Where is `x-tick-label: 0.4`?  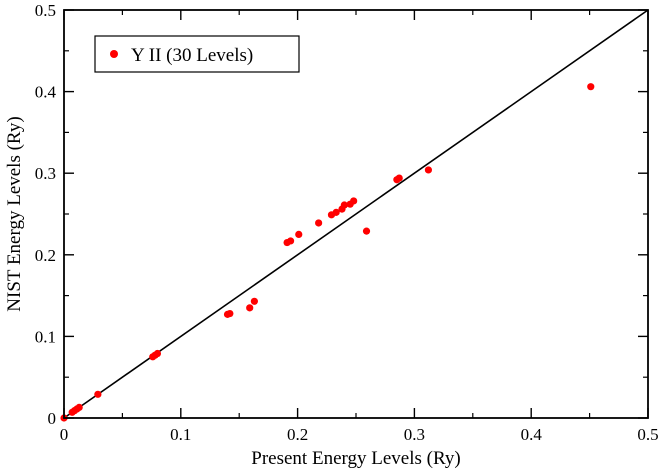 x-tick-label: 0.4 is located at coordinates (532, 434).